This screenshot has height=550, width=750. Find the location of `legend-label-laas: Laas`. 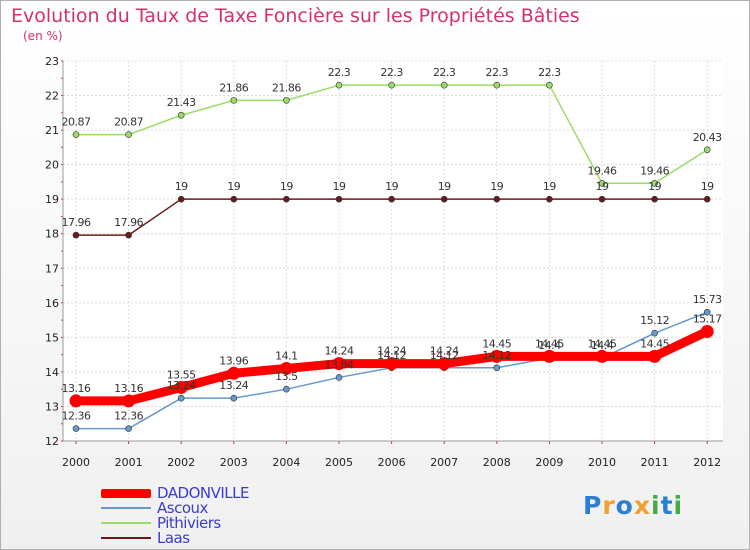

legend-label-laas: Laas is located at coordinates (173, 538).